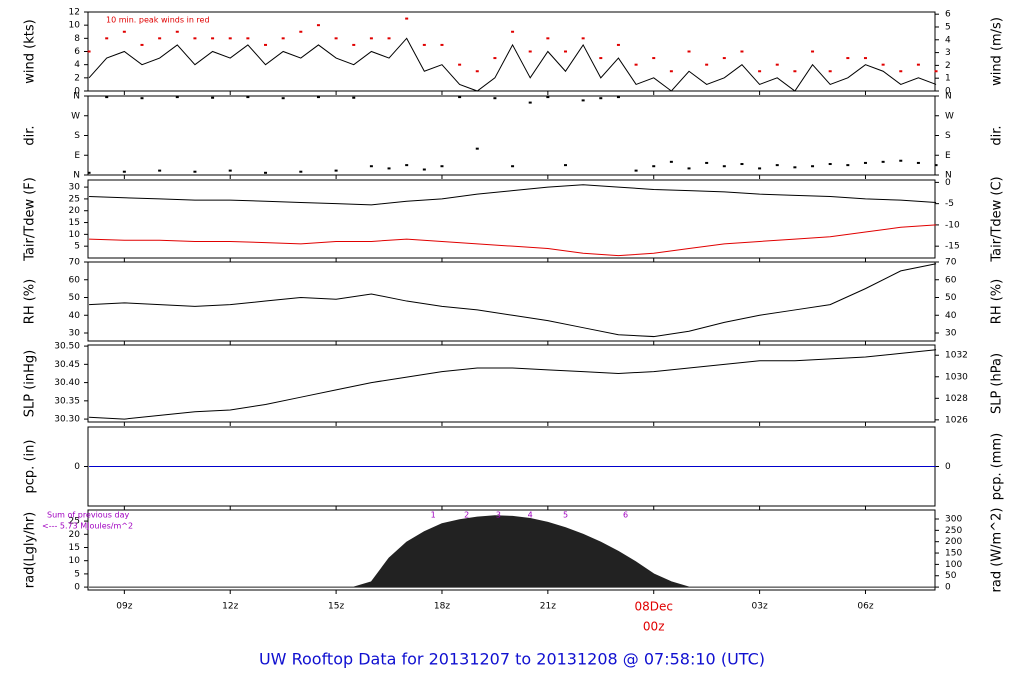  What do you see at coordinates (951, 263) in the screenshot?
I see `y2-tick-label: 70` at bounding box center [951, 263].